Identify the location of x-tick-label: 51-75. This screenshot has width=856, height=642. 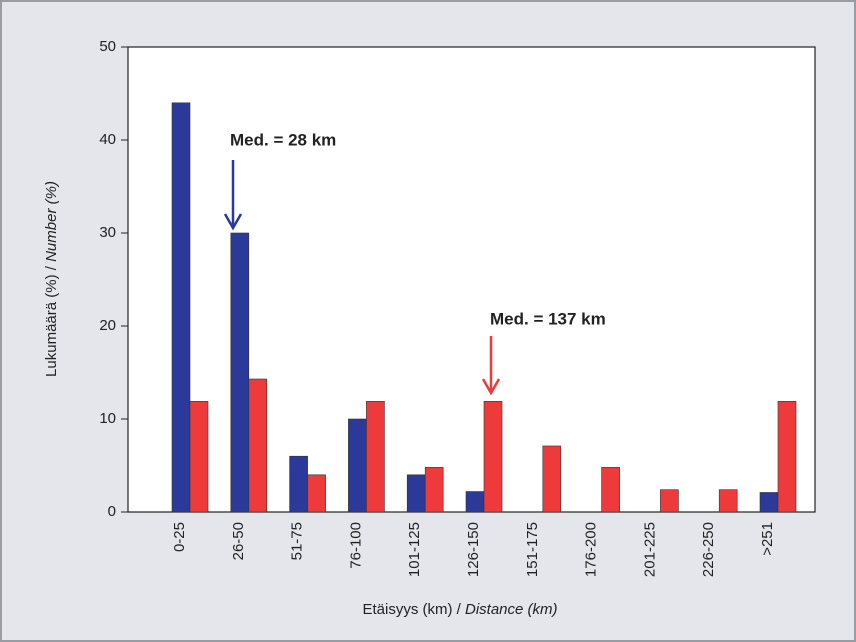
(297, 541).